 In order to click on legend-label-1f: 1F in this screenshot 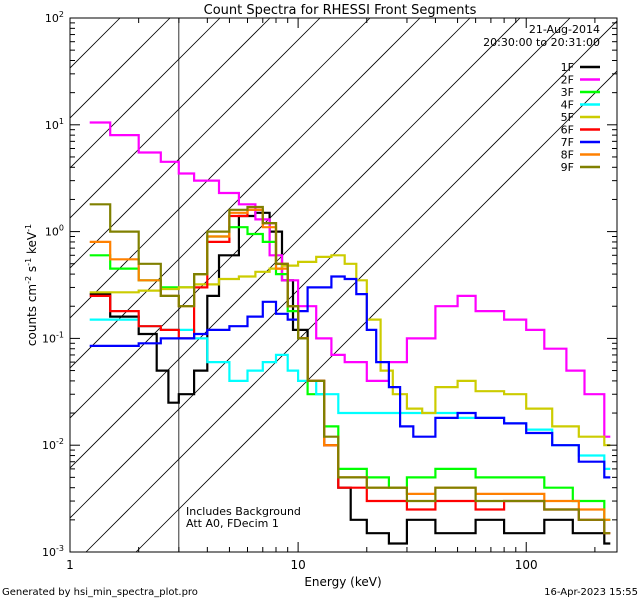, I will do `click(567, 67)`.